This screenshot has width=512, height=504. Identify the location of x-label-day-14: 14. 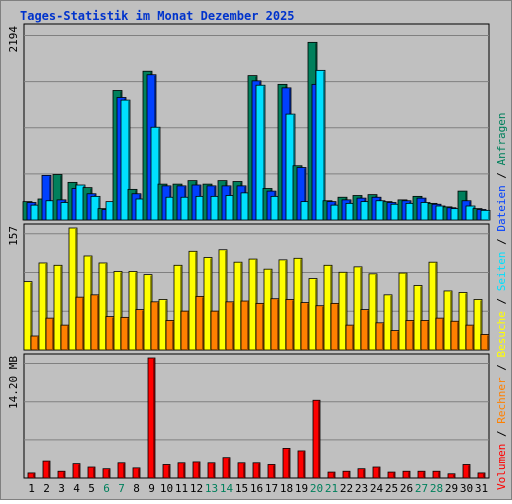
(227, 488).